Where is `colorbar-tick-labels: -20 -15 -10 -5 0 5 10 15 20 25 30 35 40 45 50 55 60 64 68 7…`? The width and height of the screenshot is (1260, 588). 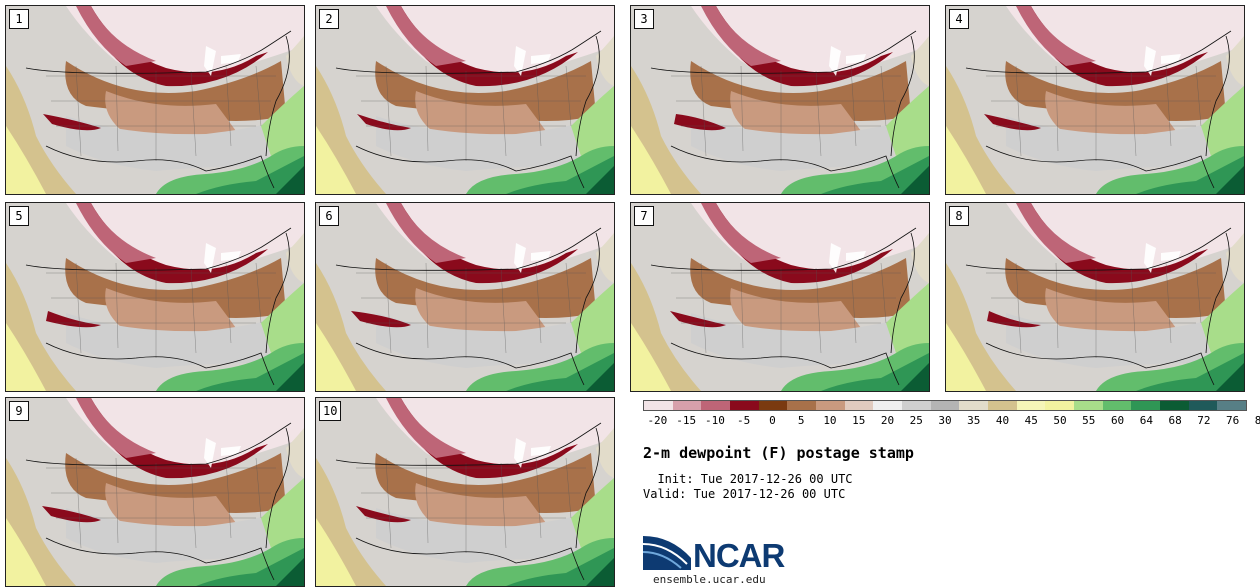 colorbar-tick-labels: -20 -15 -10 -5 0 5 10 15 20 25 30 35 40 45 50 55 60 64 68 7… is located at coordinates (951, 422).